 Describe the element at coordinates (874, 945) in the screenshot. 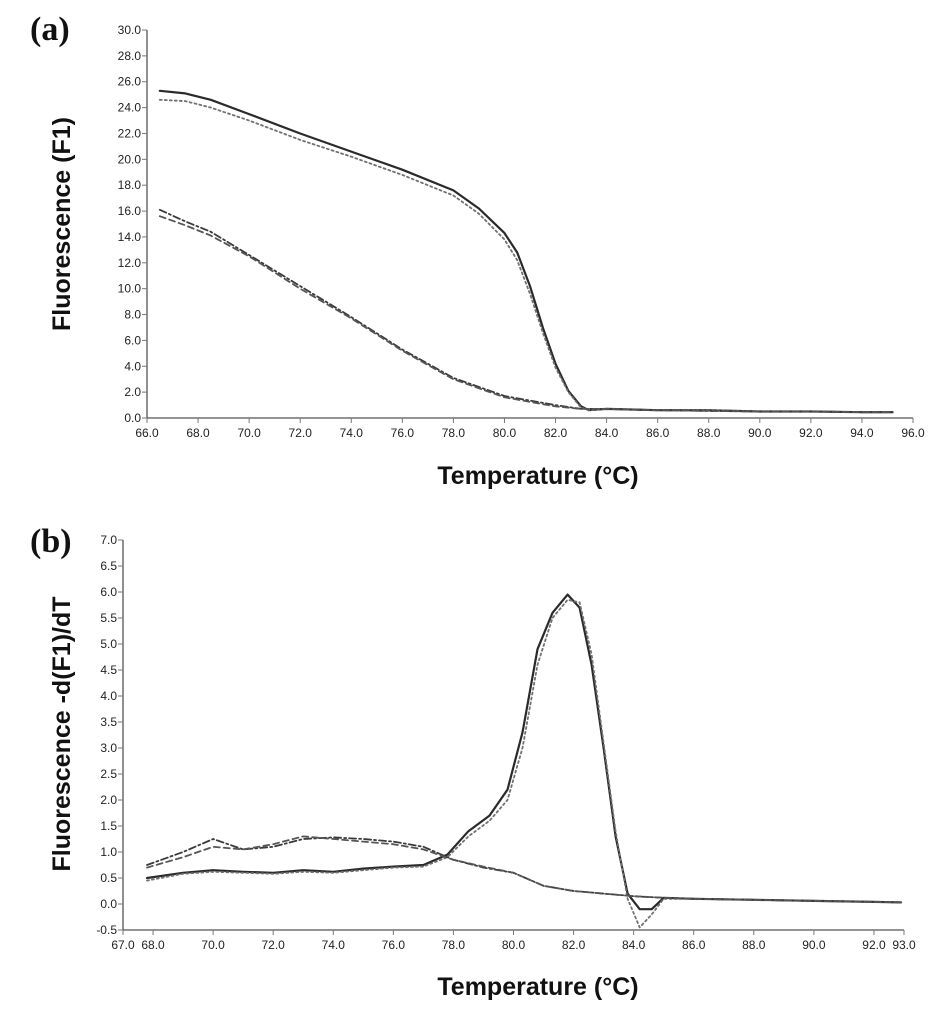

I see `panel-b-x-tick-label: 92.0` at that location.